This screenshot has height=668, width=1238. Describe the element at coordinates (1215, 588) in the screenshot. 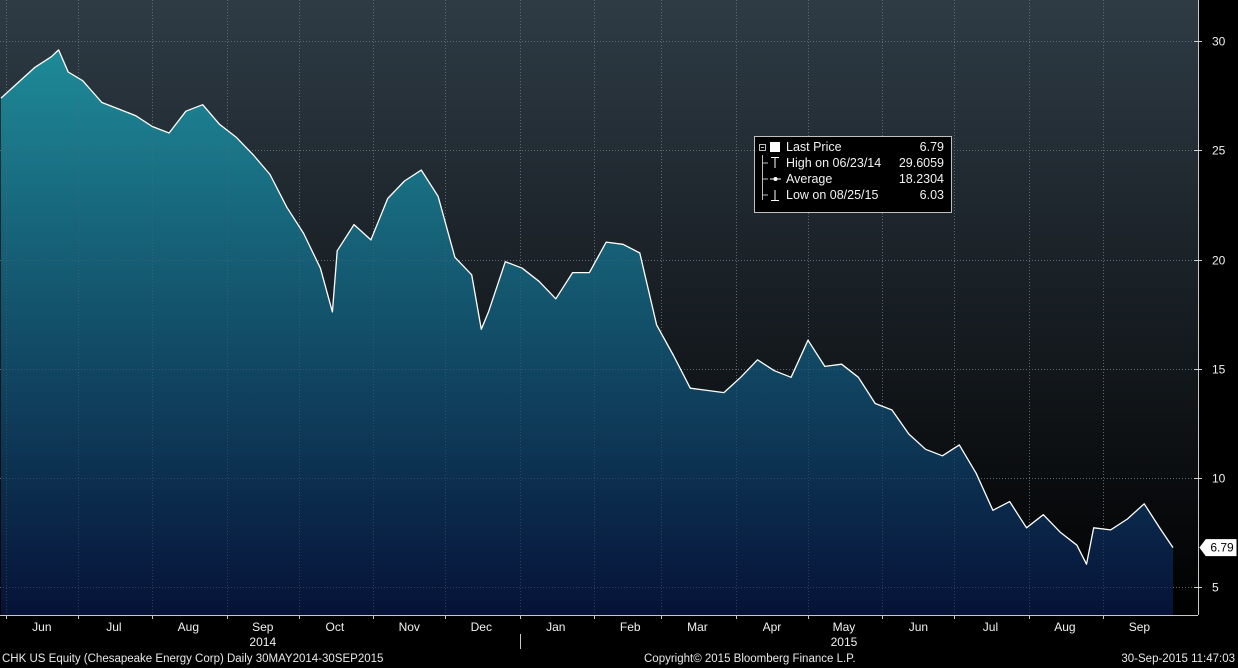

I see `y-tick-label: 5` at that location.